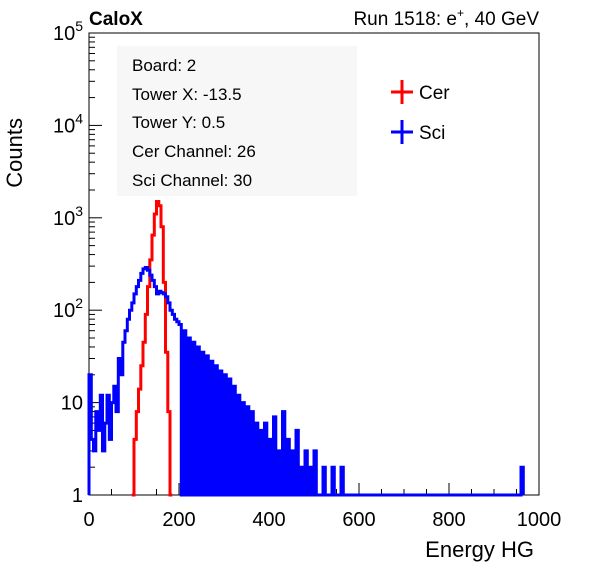  Describe the element at coordinates (479, 549) in the screenshot. I see `x-axis-title: Energy HG` at that location.